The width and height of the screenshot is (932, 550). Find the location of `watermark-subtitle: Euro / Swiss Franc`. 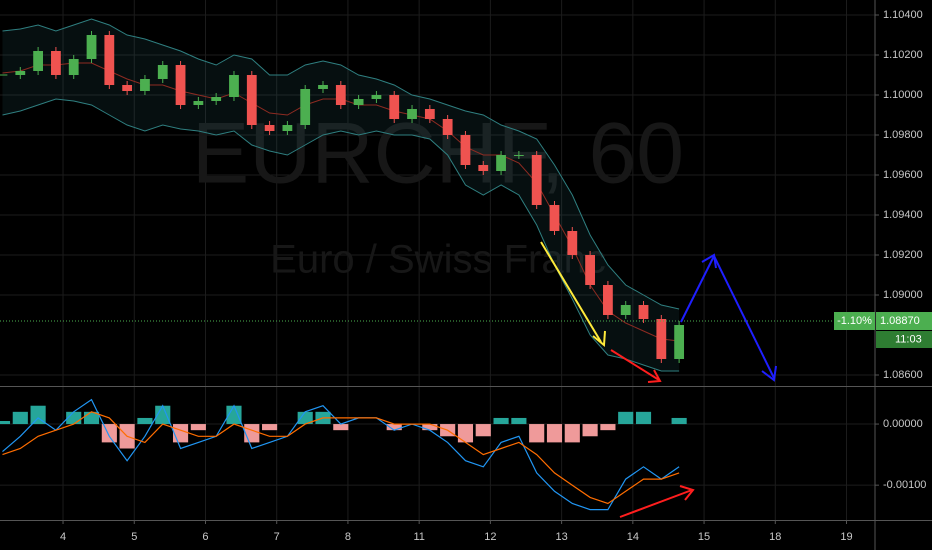

watermark-subtitle: Euro / Swiss Franc is located at coordinates (438, 260).